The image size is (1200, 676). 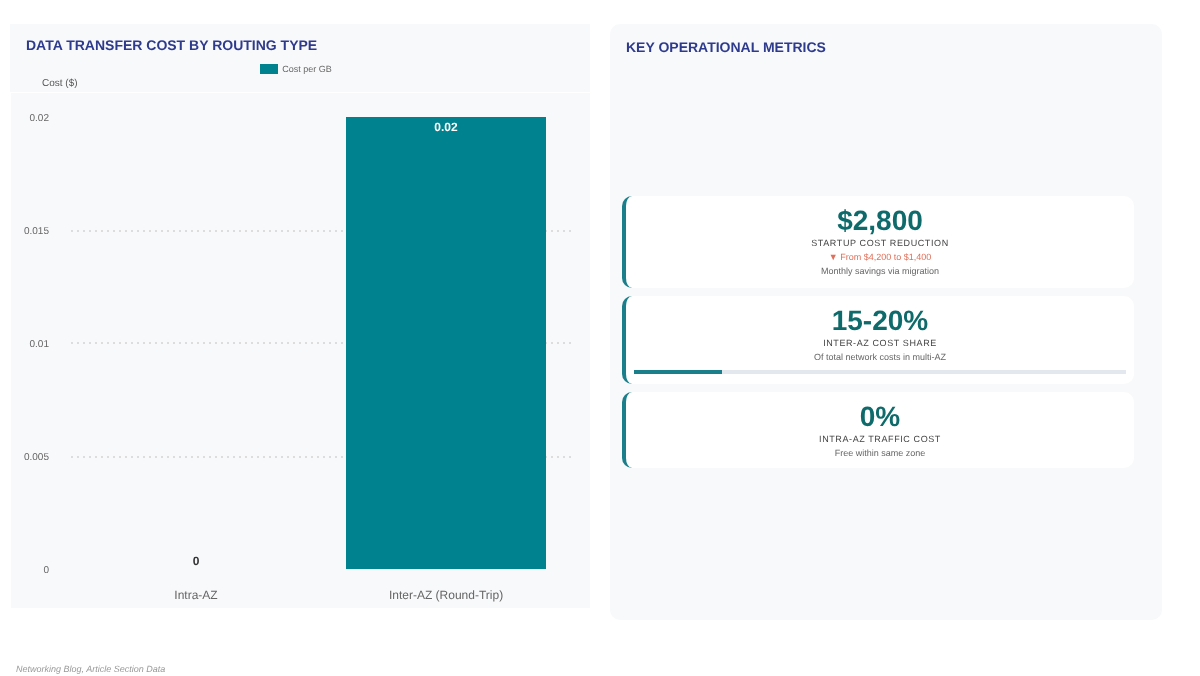 I want to click on text: 0%, so click(x=880, y=415).